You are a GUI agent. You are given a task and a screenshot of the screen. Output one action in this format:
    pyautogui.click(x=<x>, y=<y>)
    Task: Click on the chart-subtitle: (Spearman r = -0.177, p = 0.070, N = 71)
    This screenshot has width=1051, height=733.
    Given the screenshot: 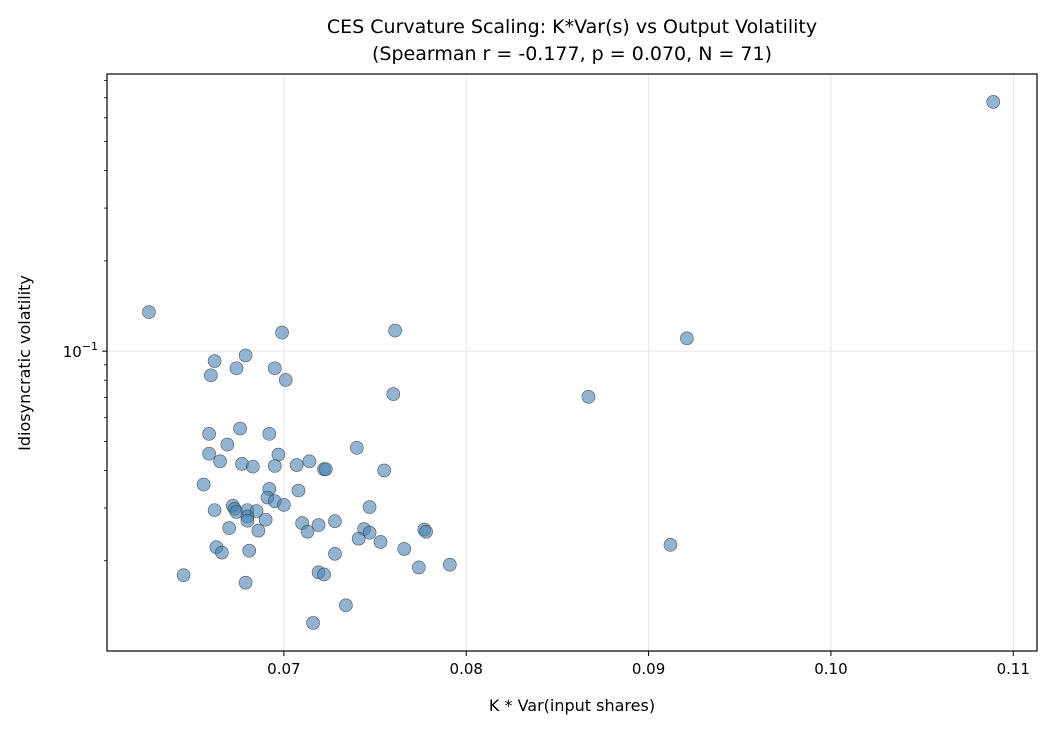 What is the action you would take?
    pyautogui.click(x=572, y=54)
    